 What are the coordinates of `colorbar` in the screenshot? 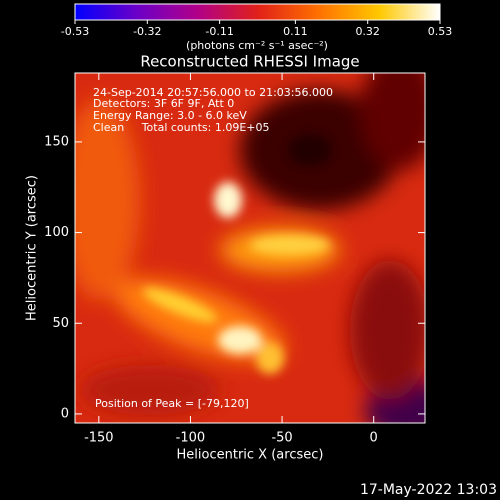 It's located at (257, 12).